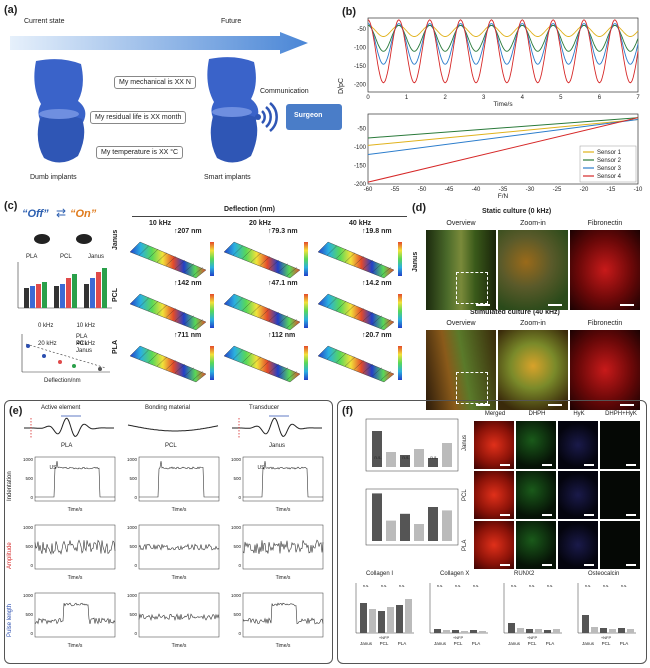 This screenshot has height=668, width=650. I want to click on panel-label-c: (c), so click(10, 206).